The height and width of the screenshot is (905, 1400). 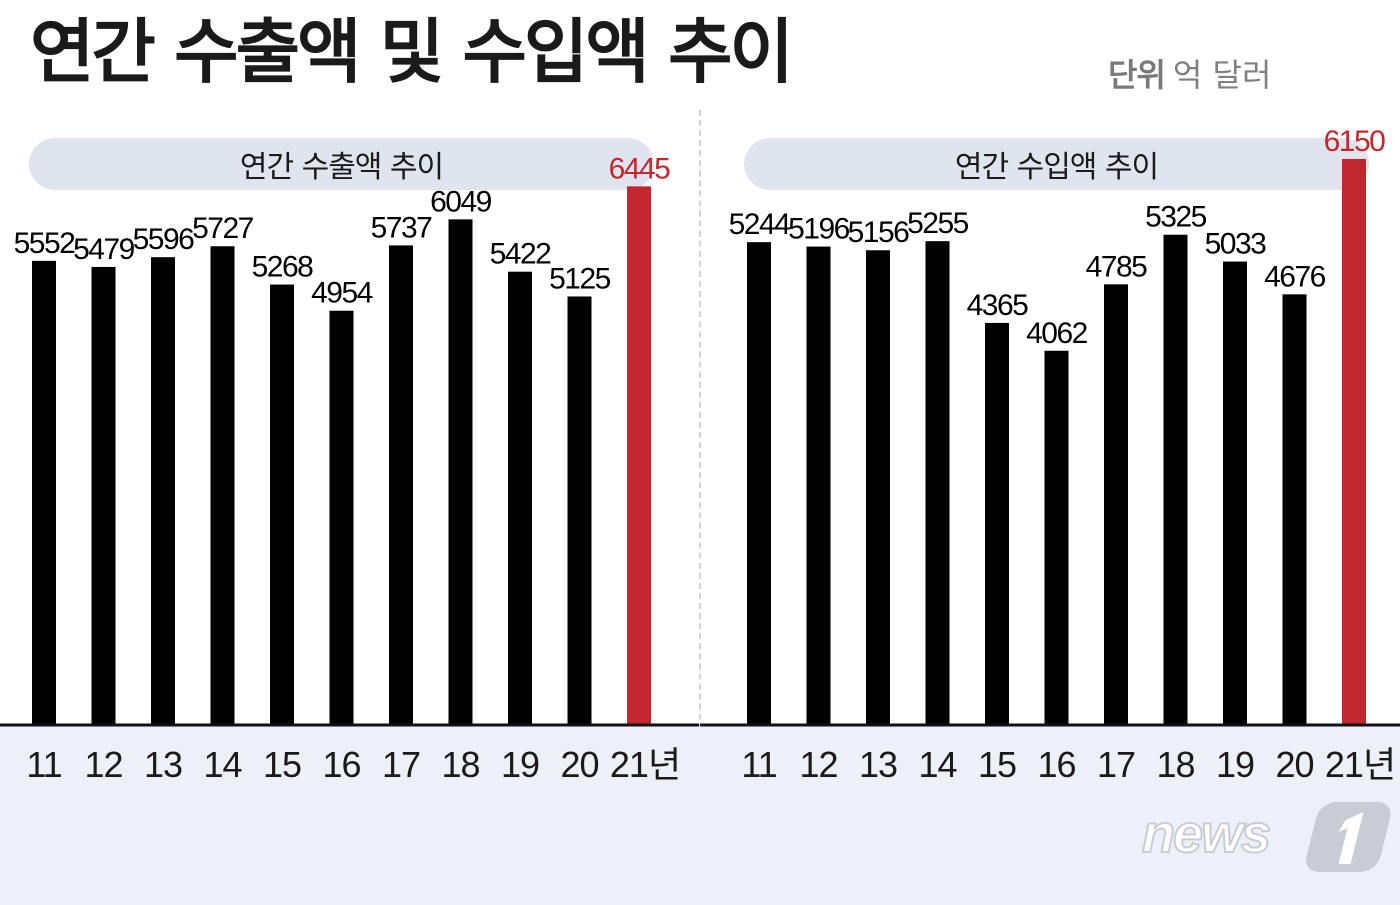 I want to click on page-title: 연간 수출액 및 수입액 추이, so click(x=412, y=52).